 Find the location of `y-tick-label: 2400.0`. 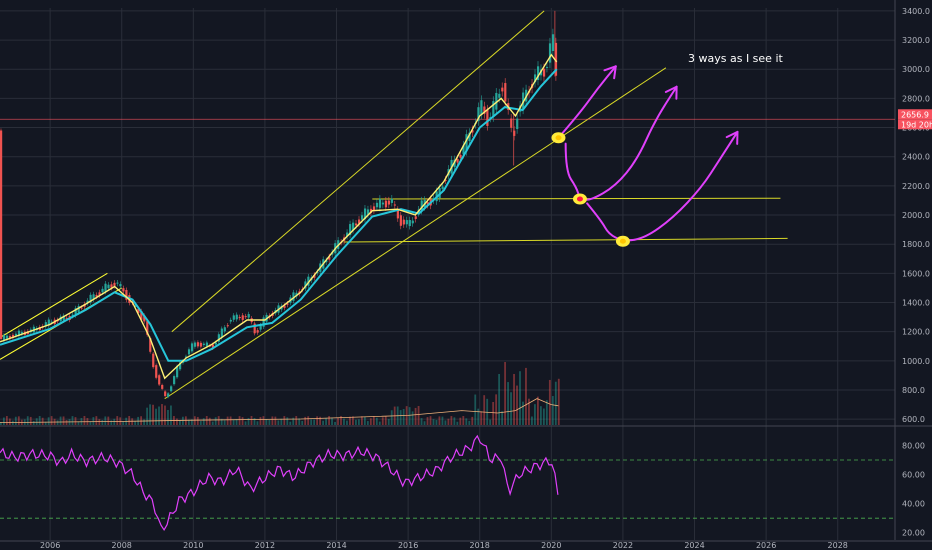

y-tick-label: 2400.0 is located at coordinates (916, 157).